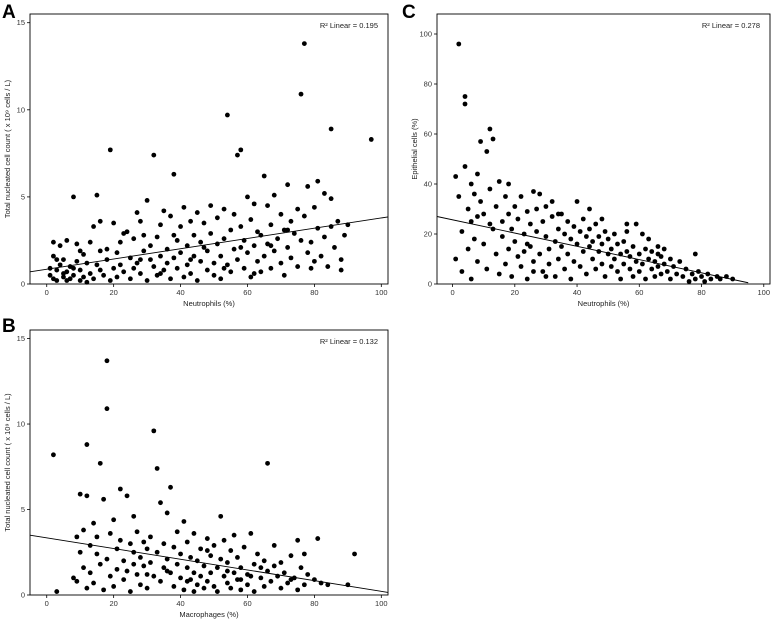  Describe the element at coordinates (9, 12) in the screenshot. I see `panel-letter: A` at that location.